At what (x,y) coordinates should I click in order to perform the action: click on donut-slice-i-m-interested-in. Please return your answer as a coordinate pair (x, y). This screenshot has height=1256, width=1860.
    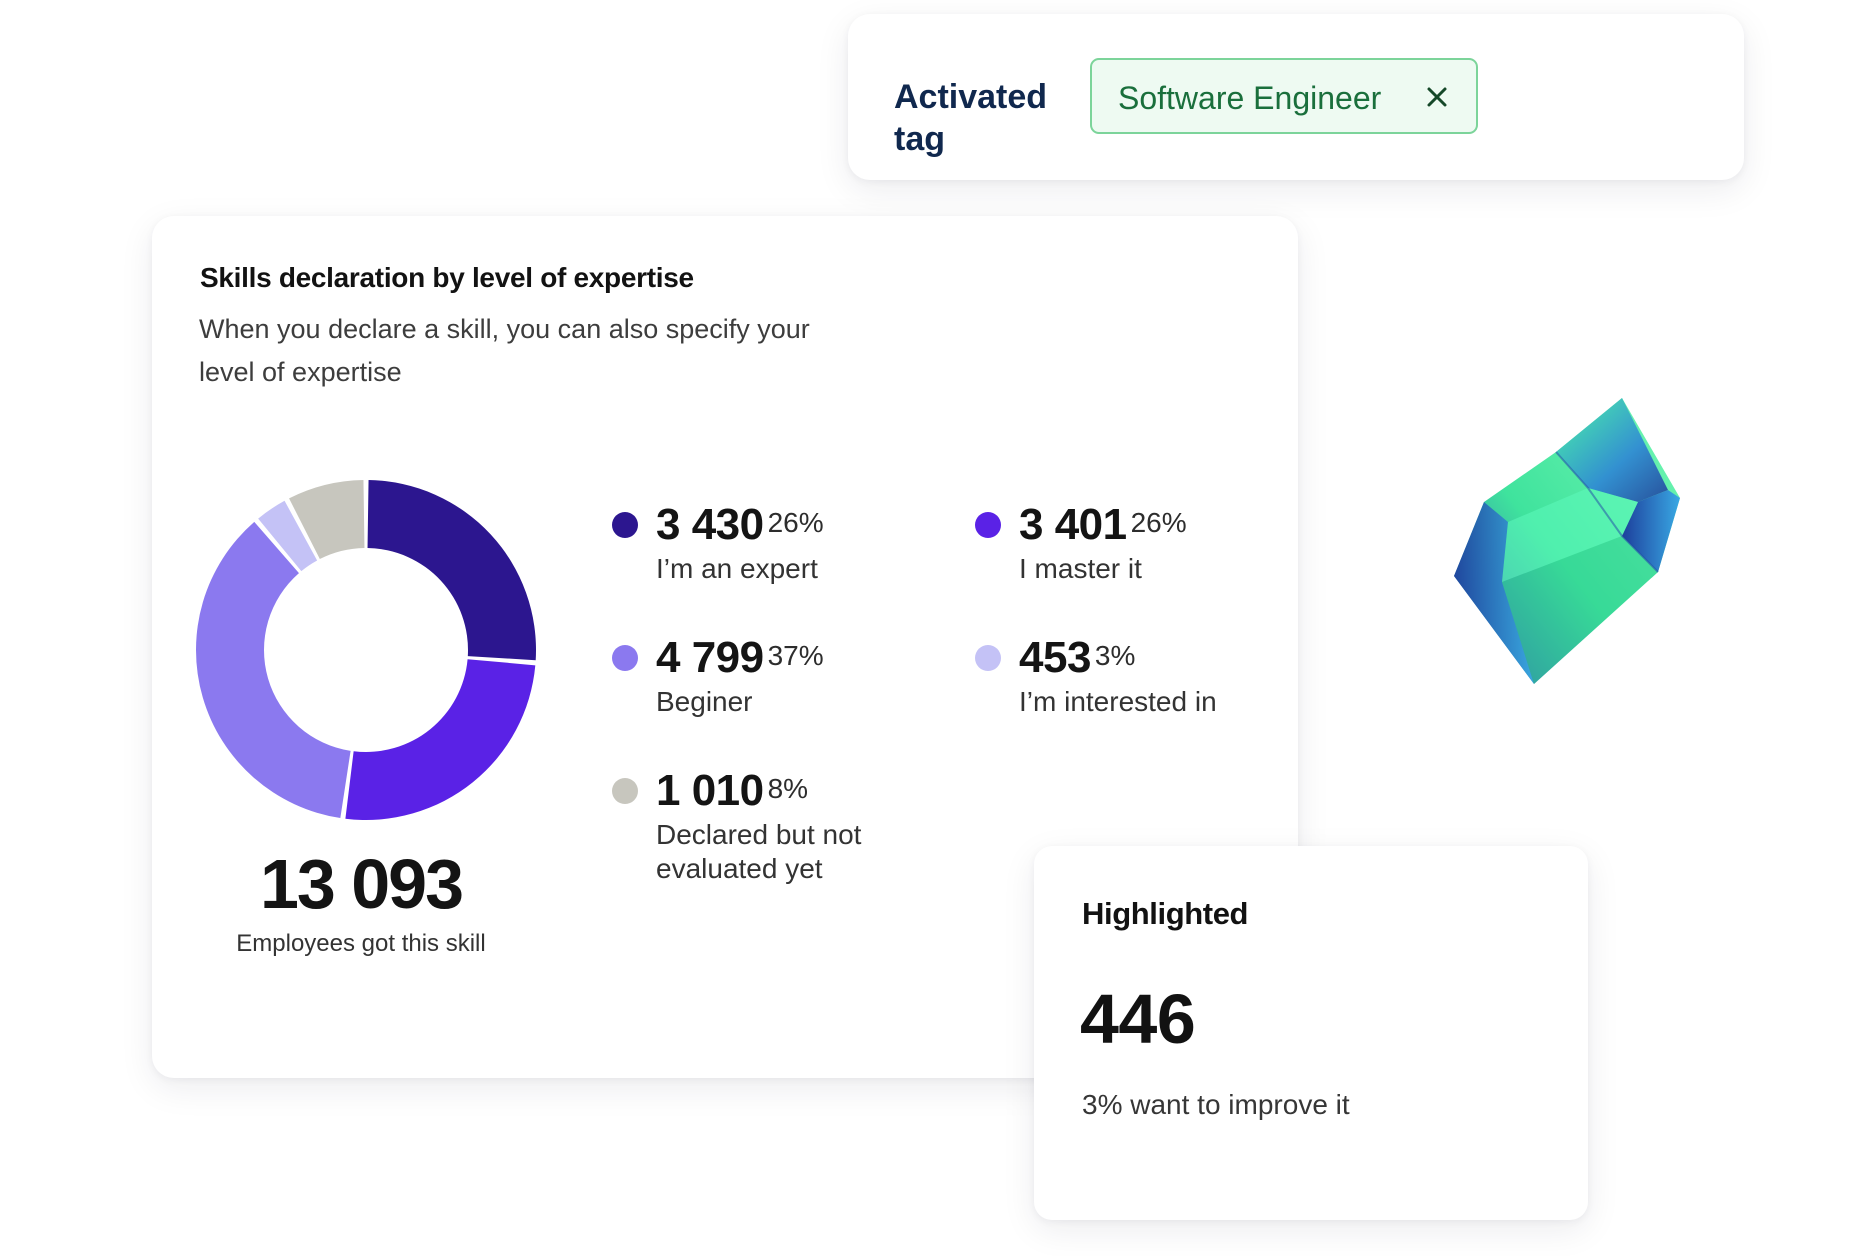
    Looking at the image, I should click on (288, 536).